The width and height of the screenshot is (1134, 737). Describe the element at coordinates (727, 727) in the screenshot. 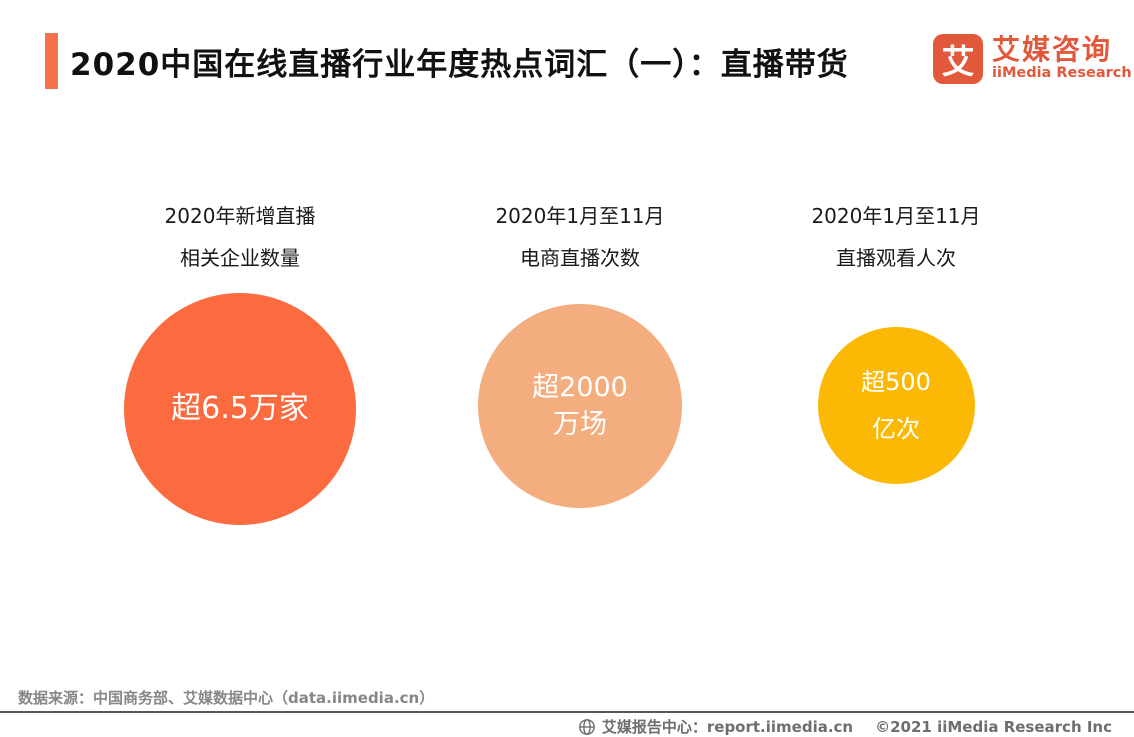

I see `footer-report-center: 艾媒报告中心：report.iimedia.cn` at that location.